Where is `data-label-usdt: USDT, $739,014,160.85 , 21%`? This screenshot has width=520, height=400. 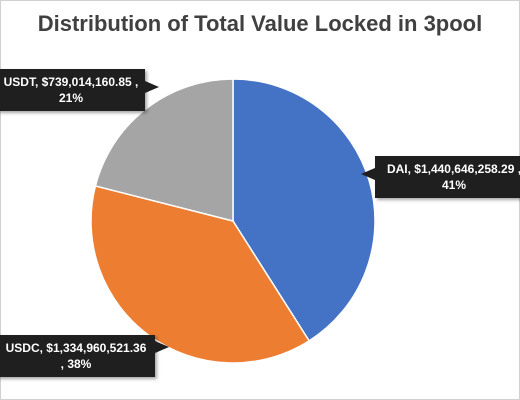
data-label-usdt: USDT, $739,014,160.85 , 21% is located at coordinates (79, 90).